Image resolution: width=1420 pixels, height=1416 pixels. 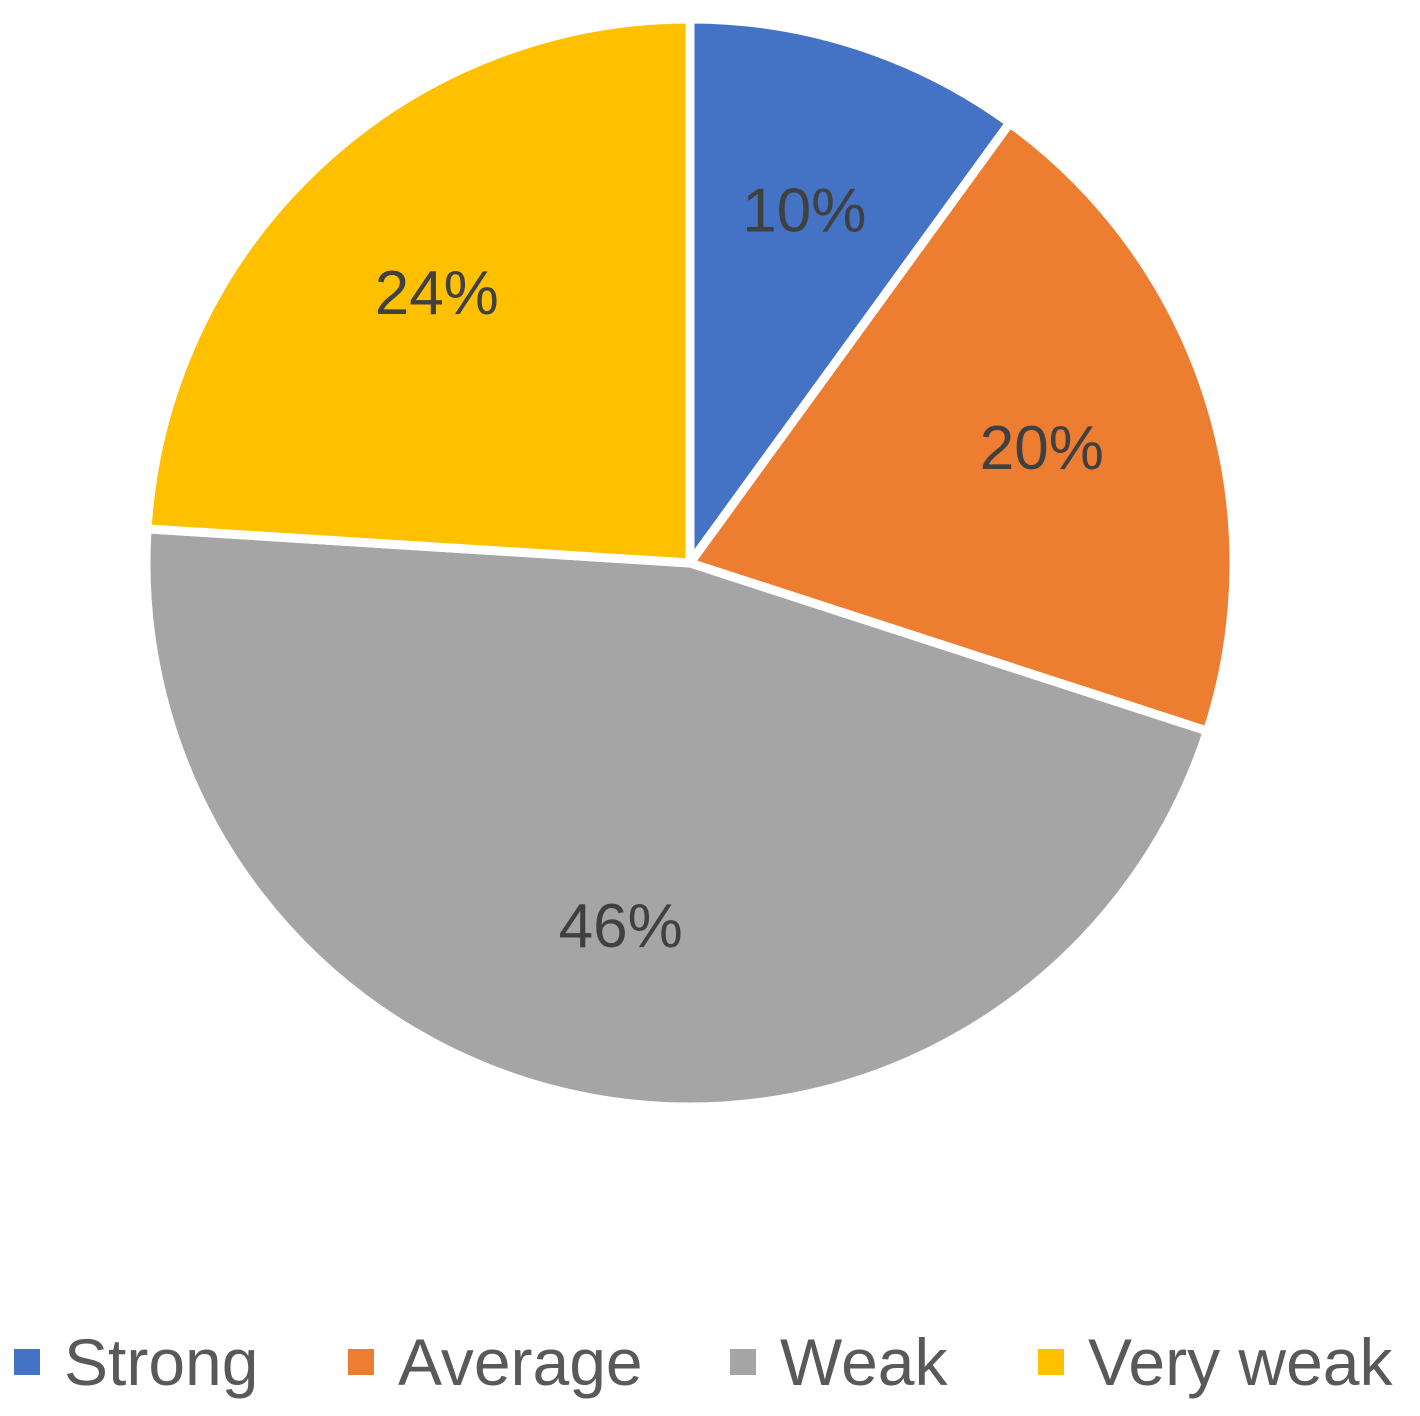 I want to click on legend-item-very-weak: Very weak, so click(x=1215, y=1362).